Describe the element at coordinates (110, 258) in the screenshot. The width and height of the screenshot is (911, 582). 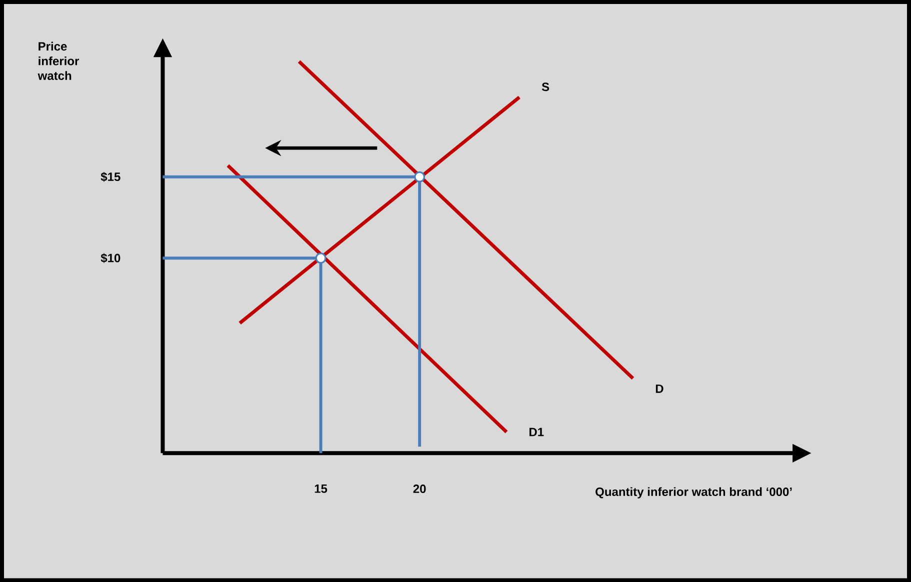
I see `y-tick-label: $10` at that location.